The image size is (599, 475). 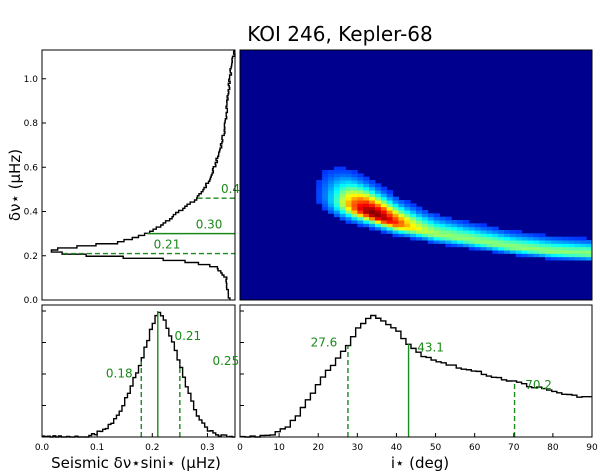 I want to click on bottom-right-xlabel: i⋆ (deg), so click(x=420, y=463).